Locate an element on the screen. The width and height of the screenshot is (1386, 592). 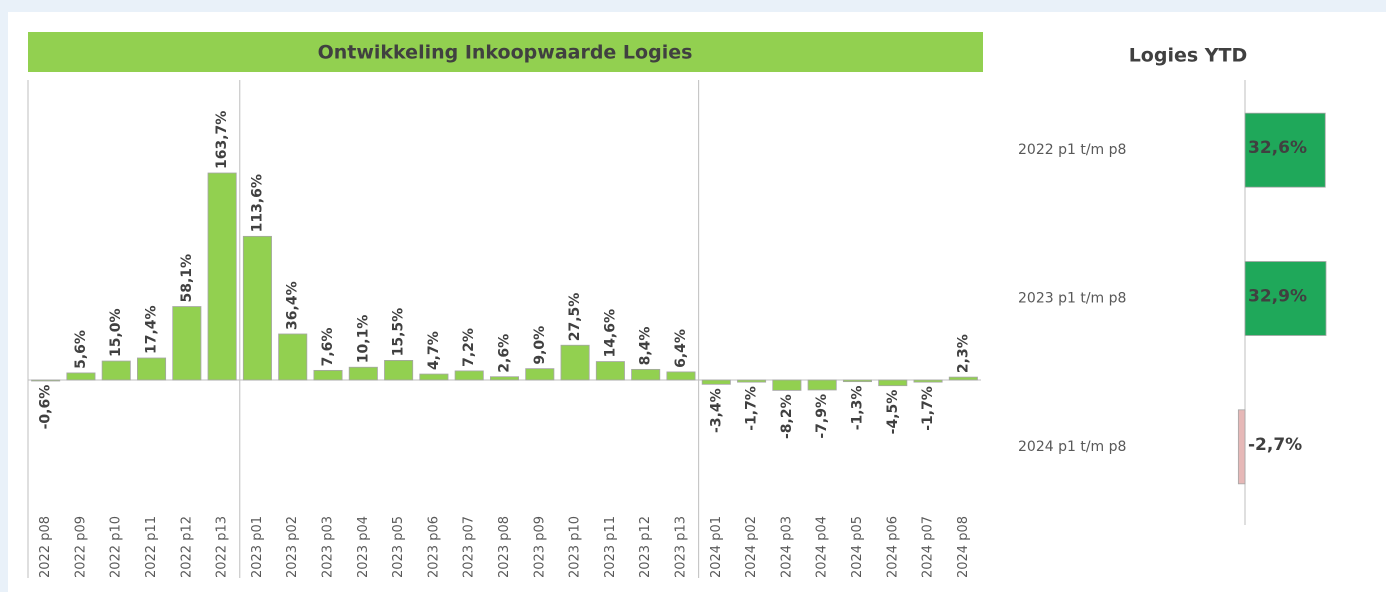
chart-title: Logies YTD is located at coordinates (1188, 56).